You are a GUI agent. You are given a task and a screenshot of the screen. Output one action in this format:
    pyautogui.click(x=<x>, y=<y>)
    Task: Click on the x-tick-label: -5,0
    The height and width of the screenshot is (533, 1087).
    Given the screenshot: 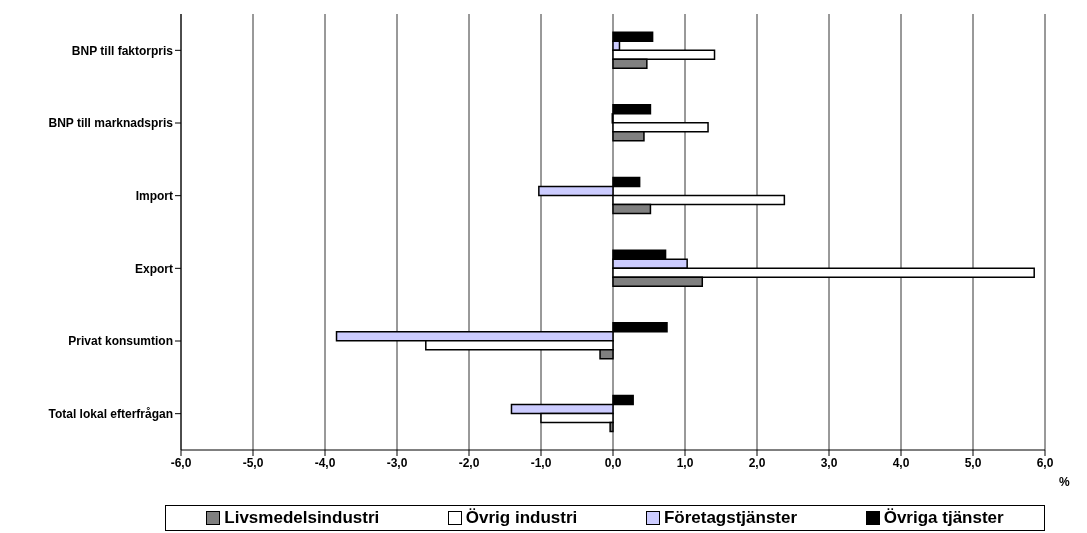 What is the action you would take?
    pyautogui.click(x=253, y=462)
    